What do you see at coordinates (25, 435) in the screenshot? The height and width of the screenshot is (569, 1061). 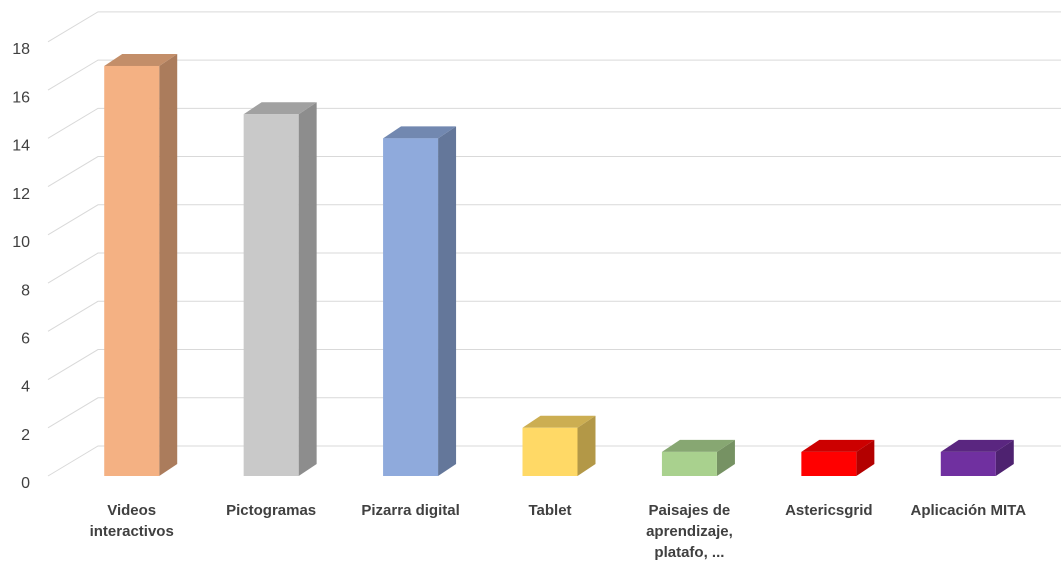 I see `y-tick-label: 2` at bounding box center [25, 435].